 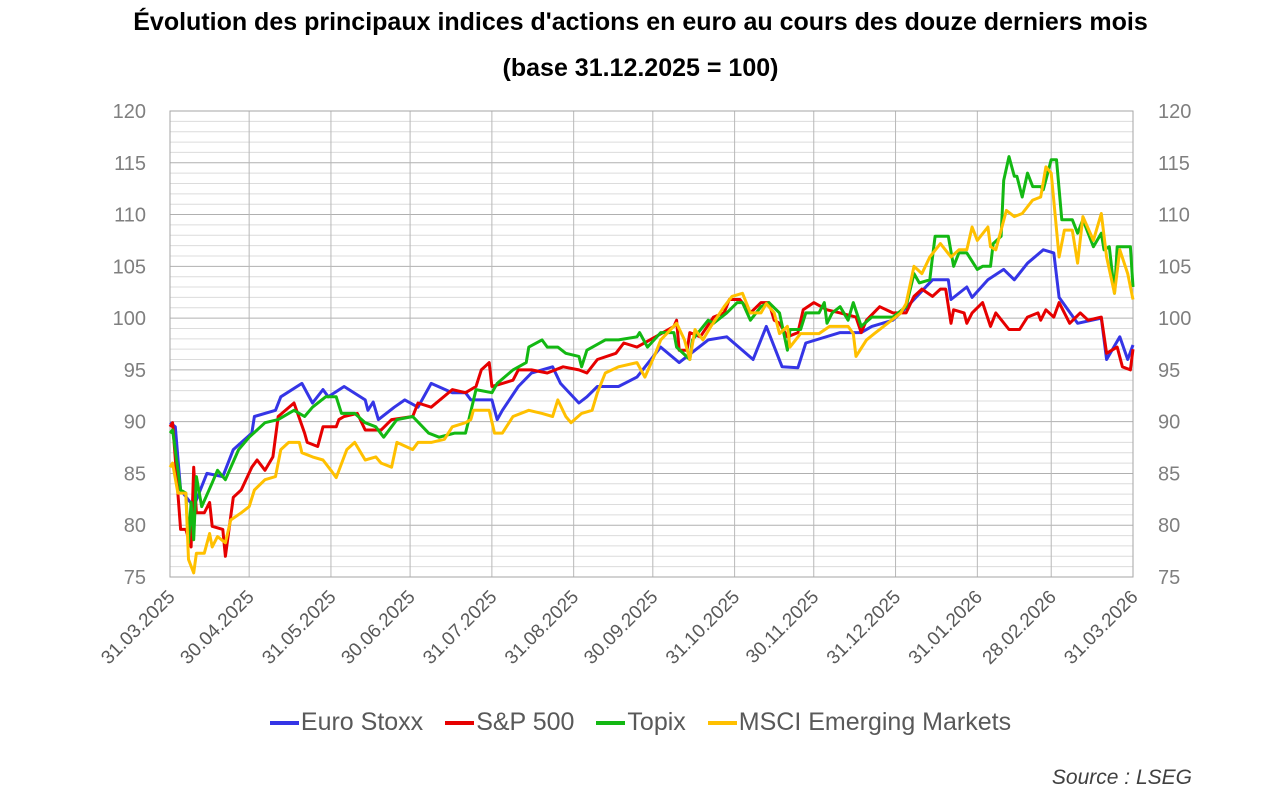 I want to click on y-tick-label-left: 85, so click(x=135, y=474).